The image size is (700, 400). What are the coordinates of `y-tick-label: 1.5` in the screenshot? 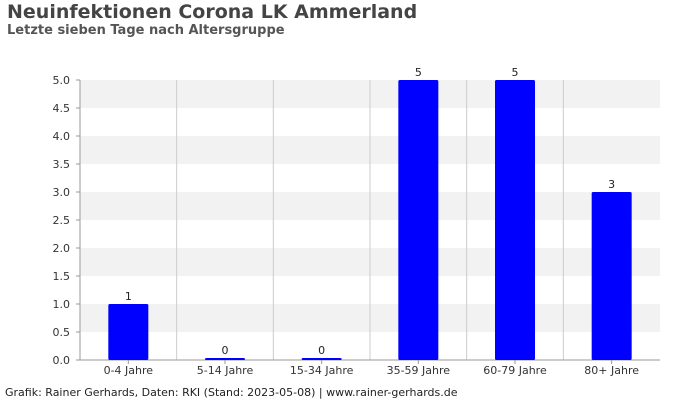 It's located at (62, 276).